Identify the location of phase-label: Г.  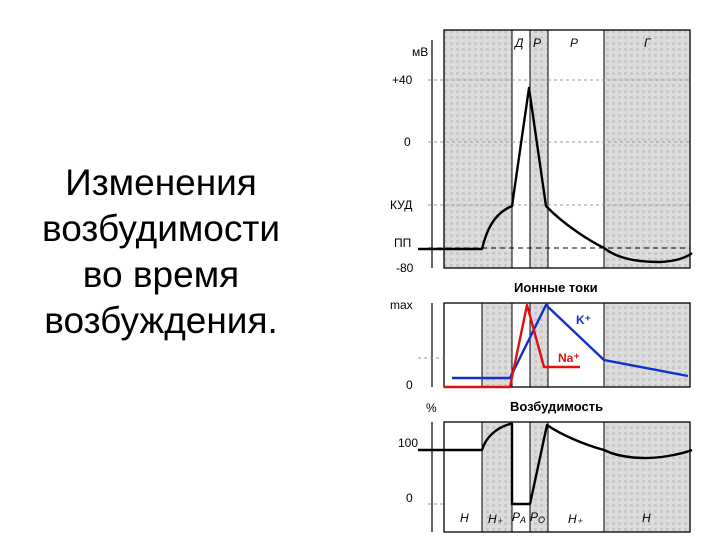
(648, 43).